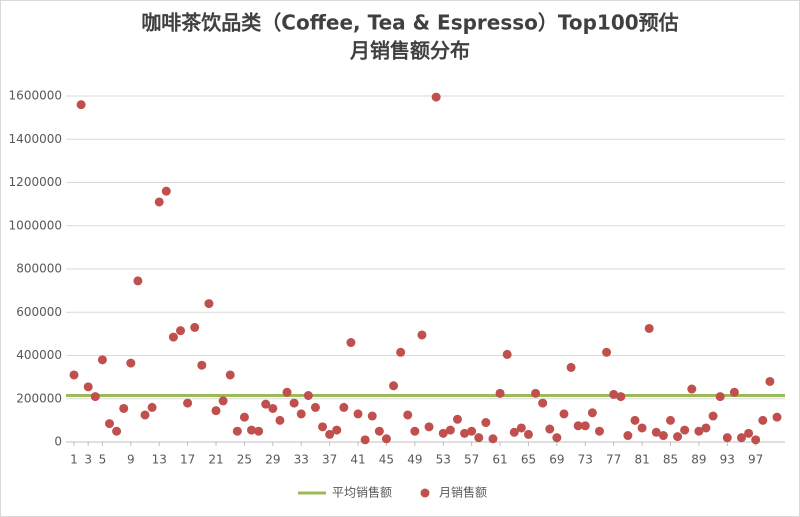  What do you see at coordinates (103, 460) in the screenshot?
I see `x-tick-label: 5` at bounding box center [103, 460].